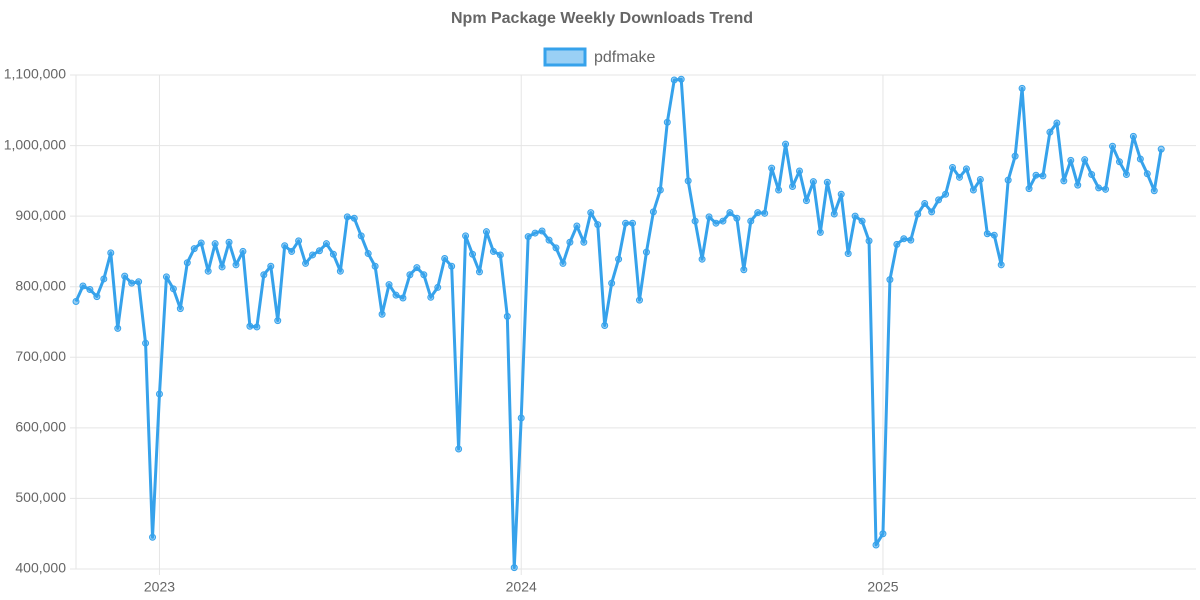 The height and width of the screenshot is (600, 1200). Describe the element at coordinates (602, 18) in the screenshot. I see `chart-title: Npm Package Weekly Downloads Trend` at that location.